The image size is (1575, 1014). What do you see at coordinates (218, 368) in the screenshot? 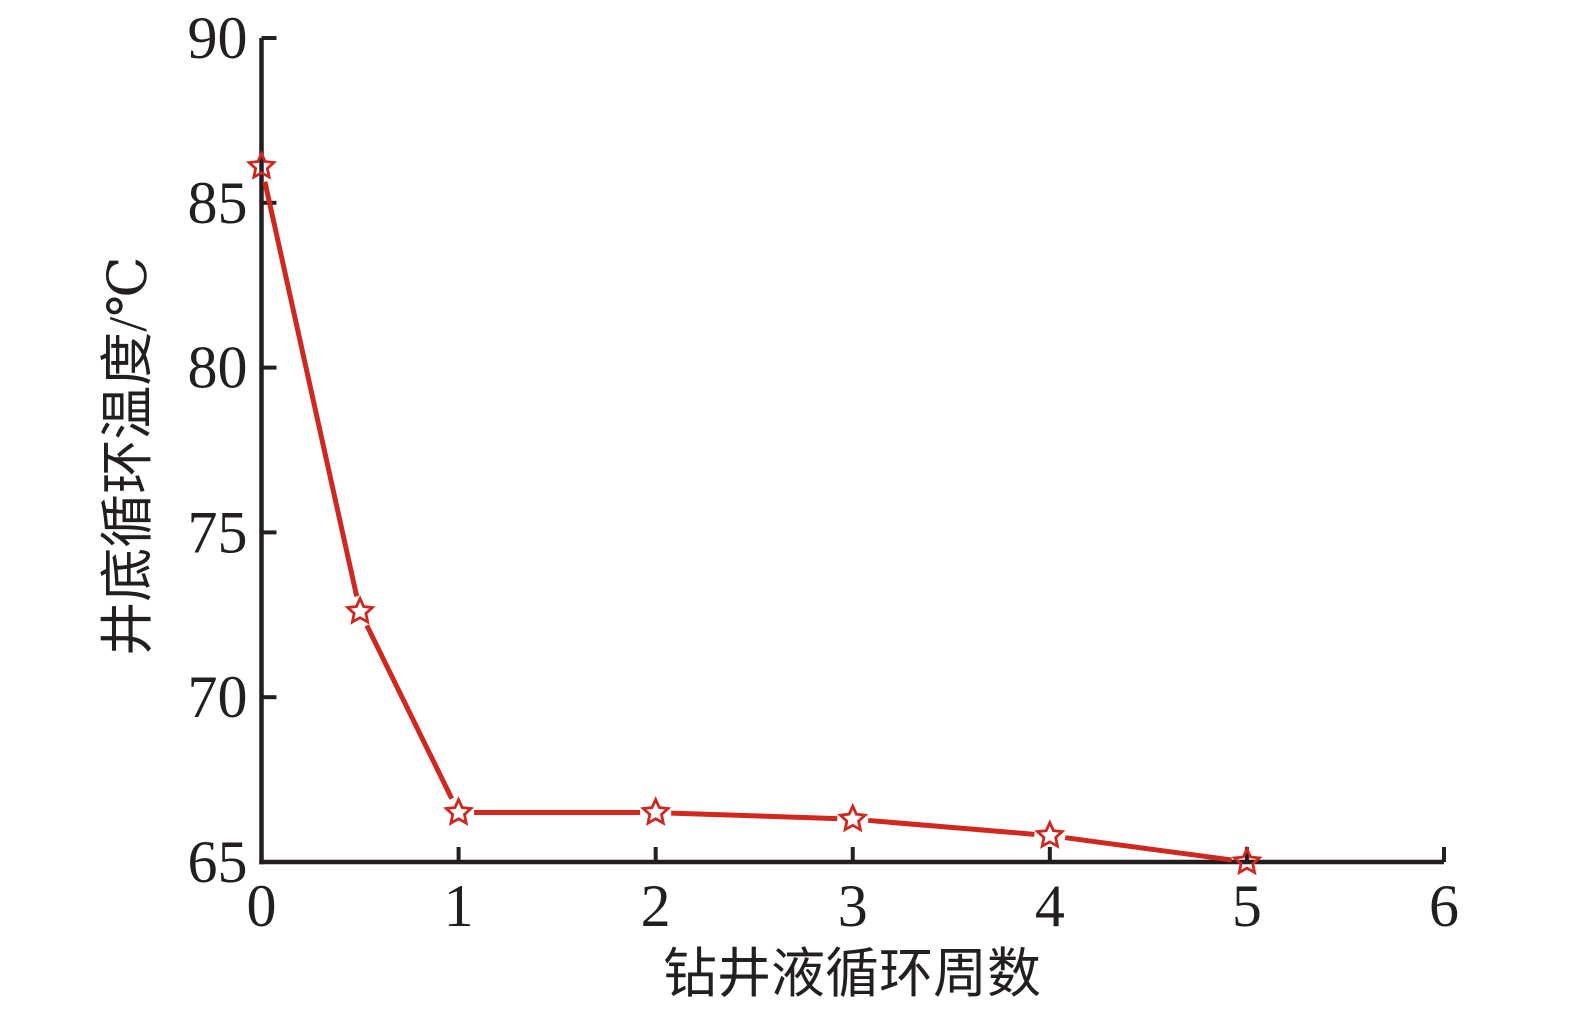
I see `y-tick-label: 80` at bounding box center [218, 368].